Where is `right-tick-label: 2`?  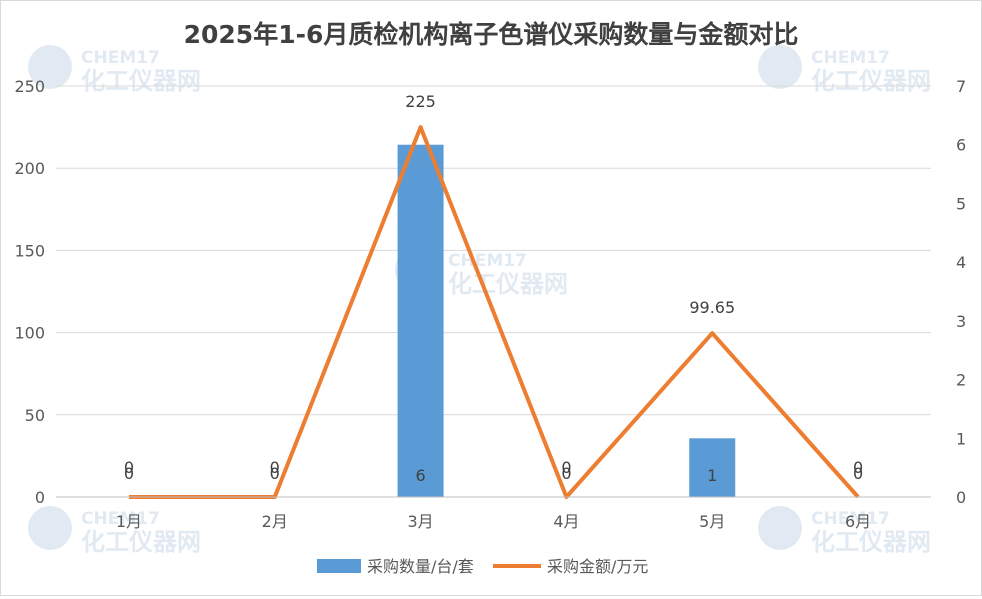 right-tick-label: 2 is located at coordinates (961, 380).